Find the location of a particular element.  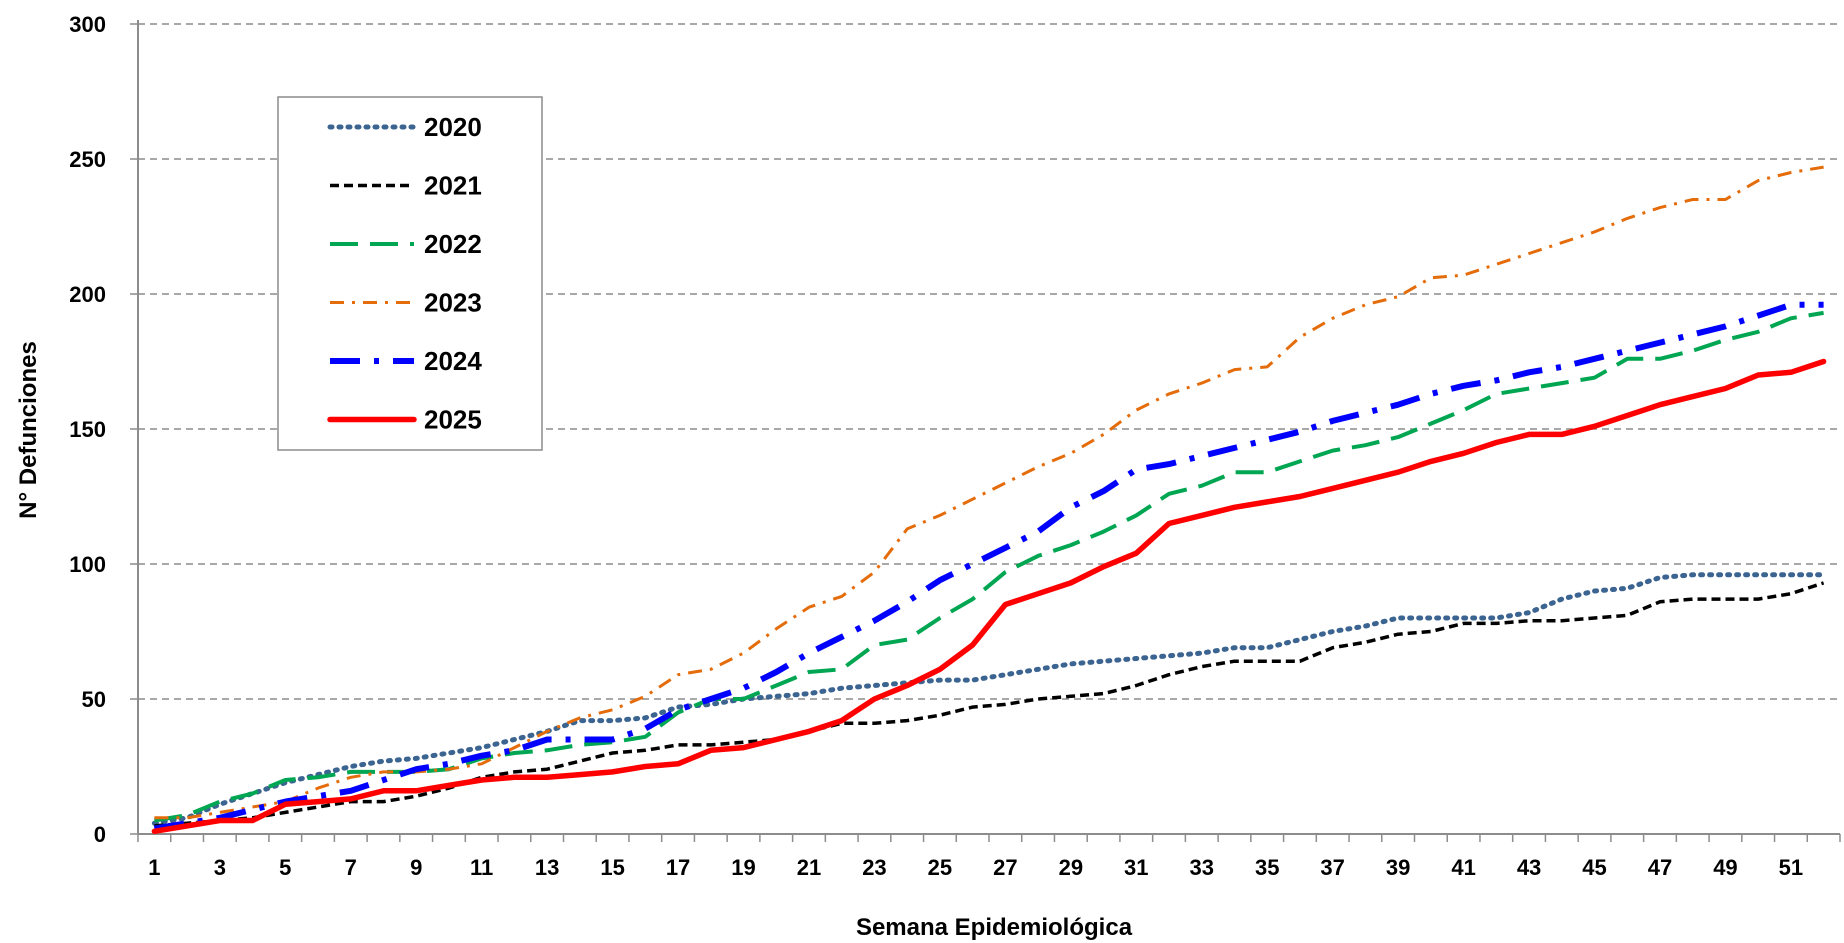

x-tick-label: 11 is located at coordinates (481, 867).